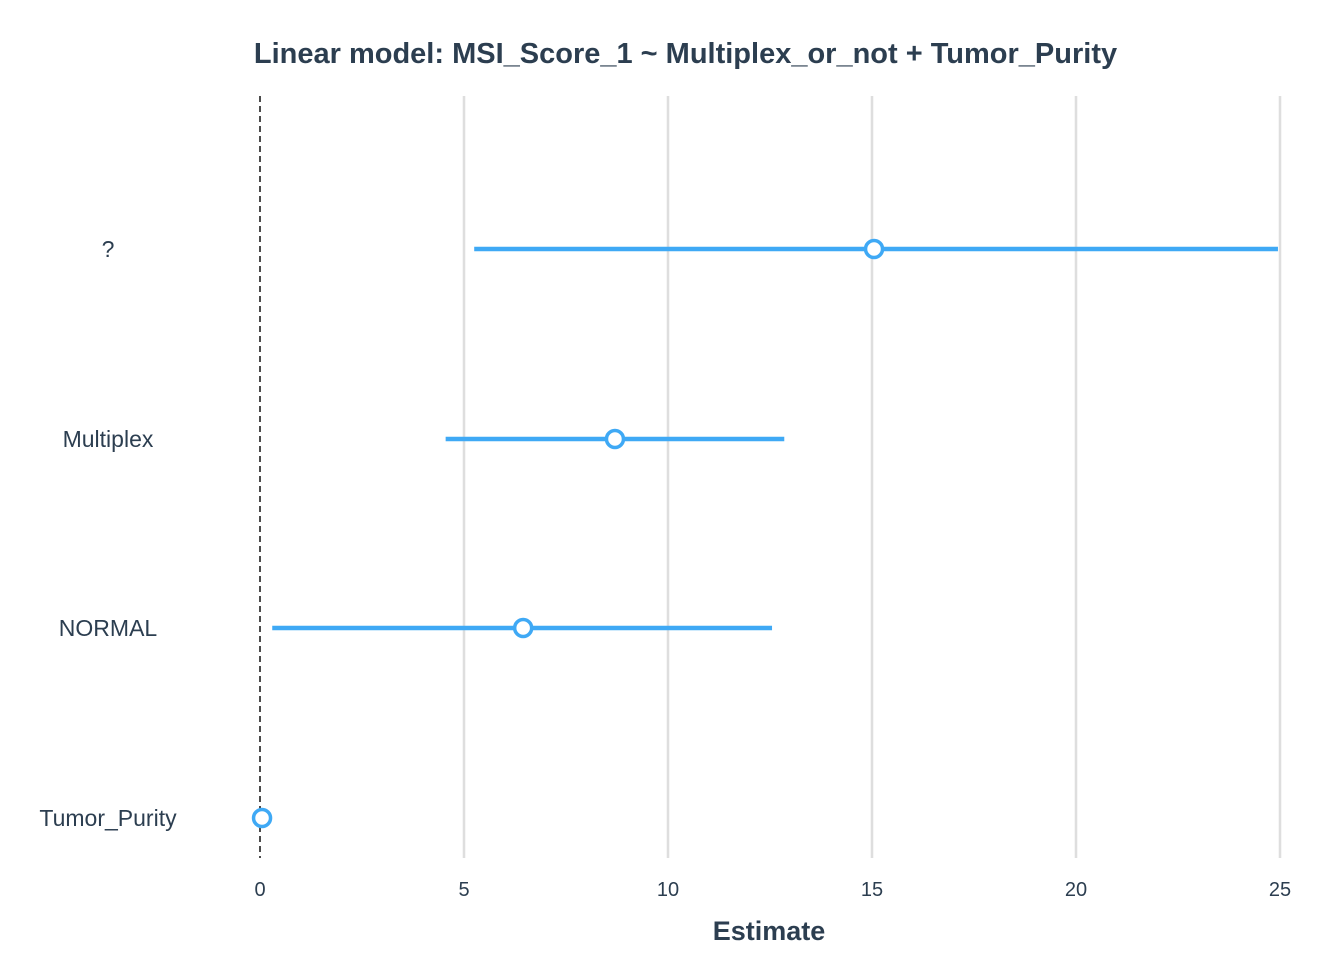 This screenshot has width=1344, height=960. I want to click on term-label: Tumor_Purity, so click(108, 818).